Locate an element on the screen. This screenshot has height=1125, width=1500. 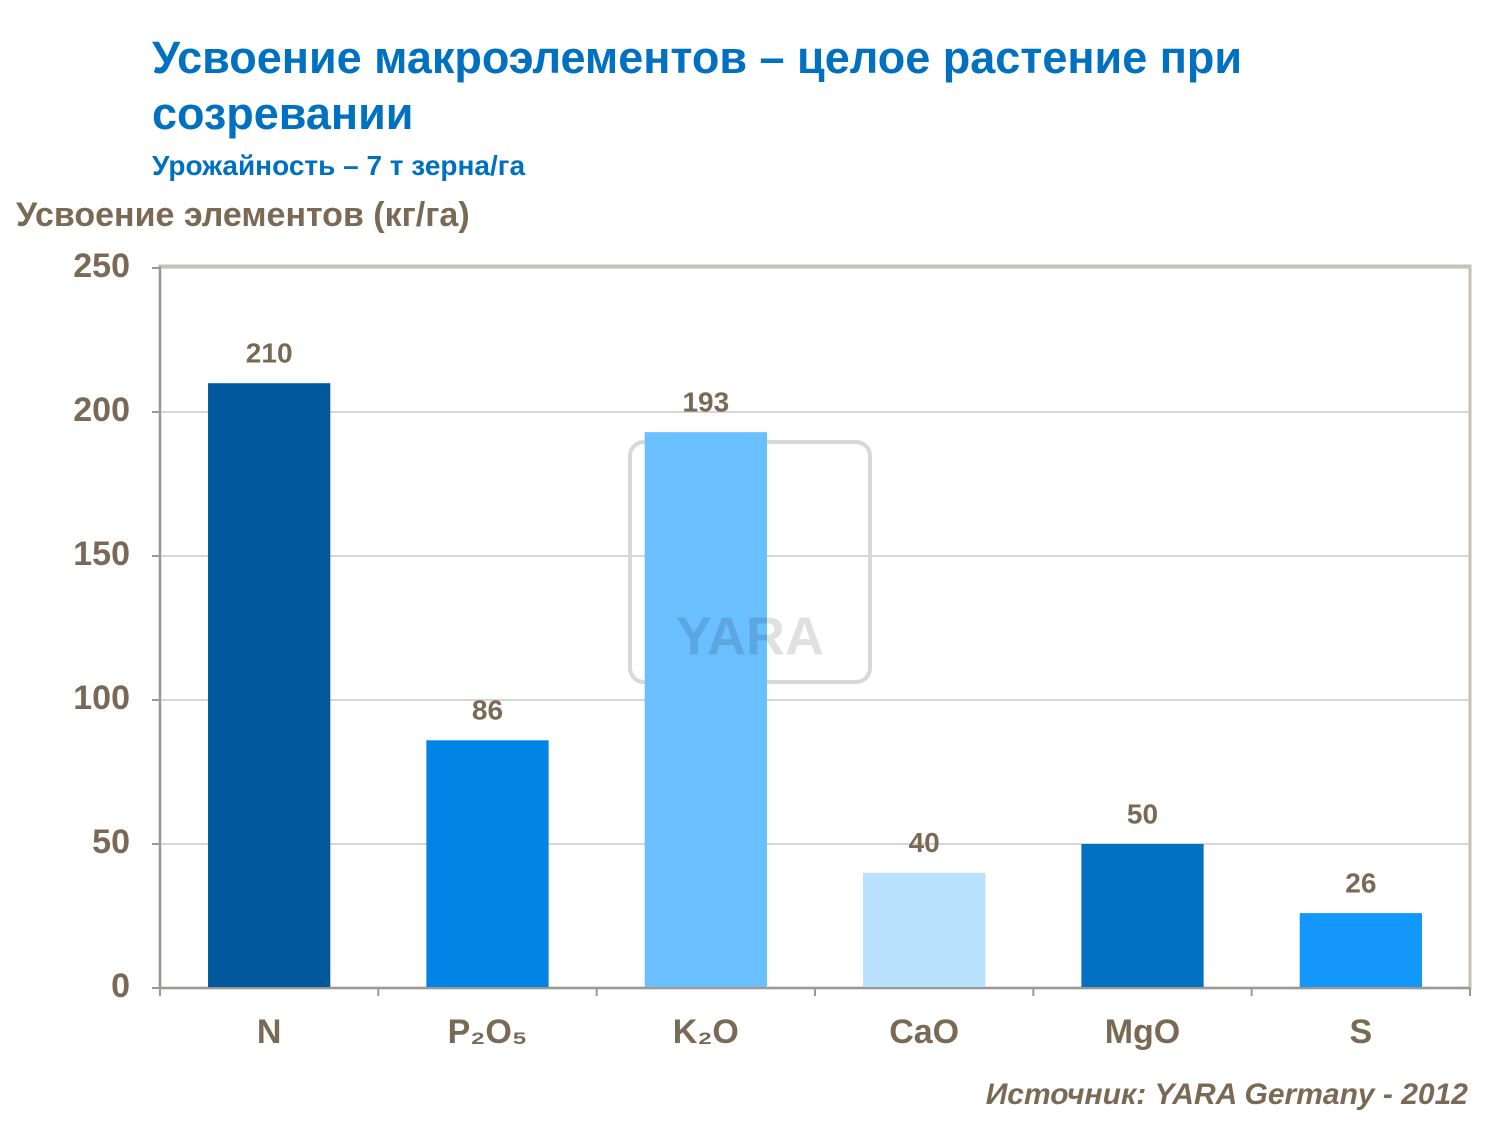
y-tick-label: 50 is located at coordinates (111, 842).